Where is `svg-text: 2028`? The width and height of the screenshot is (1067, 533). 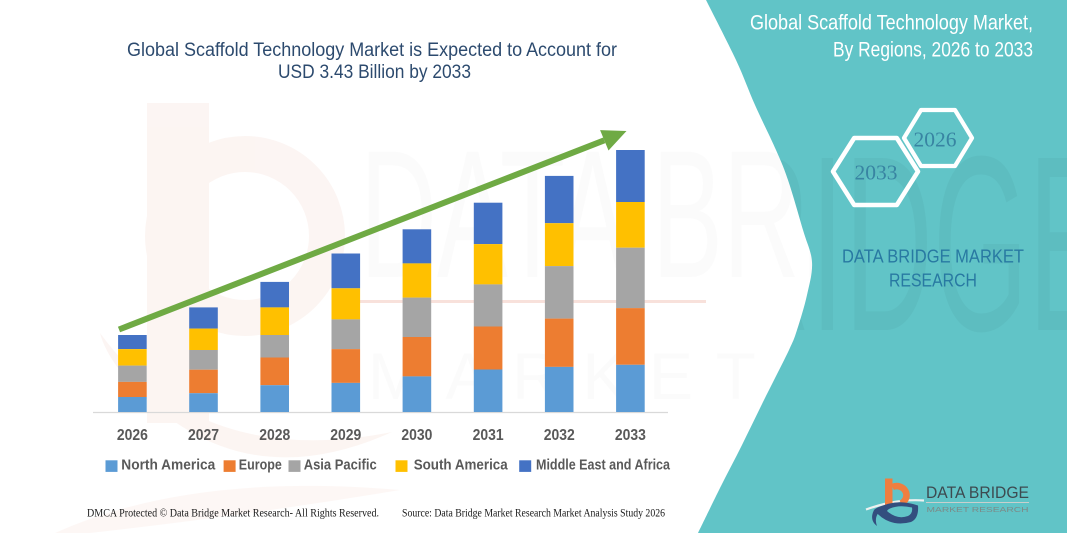
svg-text: 2028 is located at coordinates (274, 435).